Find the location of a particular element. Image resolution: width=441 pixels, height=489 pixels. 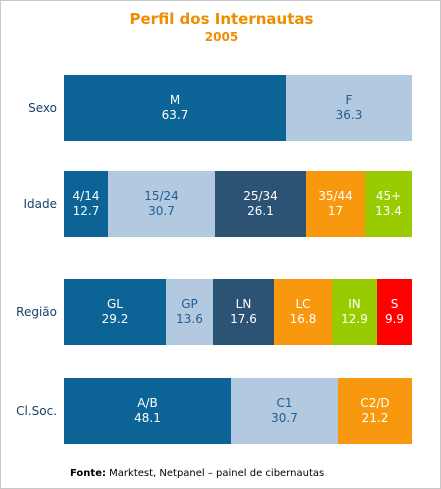

row-label-idade: Idade is located at coordinates (40, 204).